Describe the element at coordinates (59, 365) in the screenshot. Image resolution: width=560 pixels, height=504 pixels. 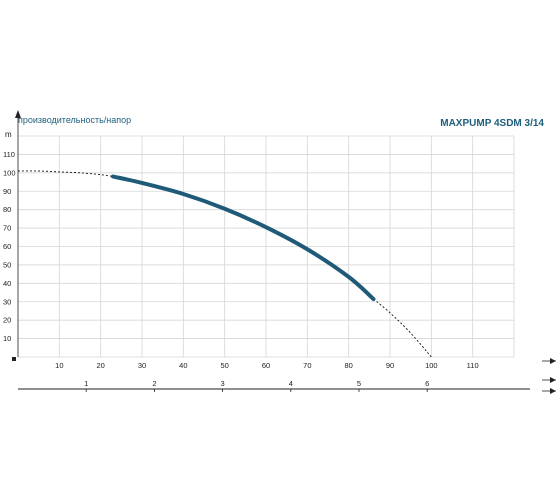
I see `x-tick-label: 10` at that location.